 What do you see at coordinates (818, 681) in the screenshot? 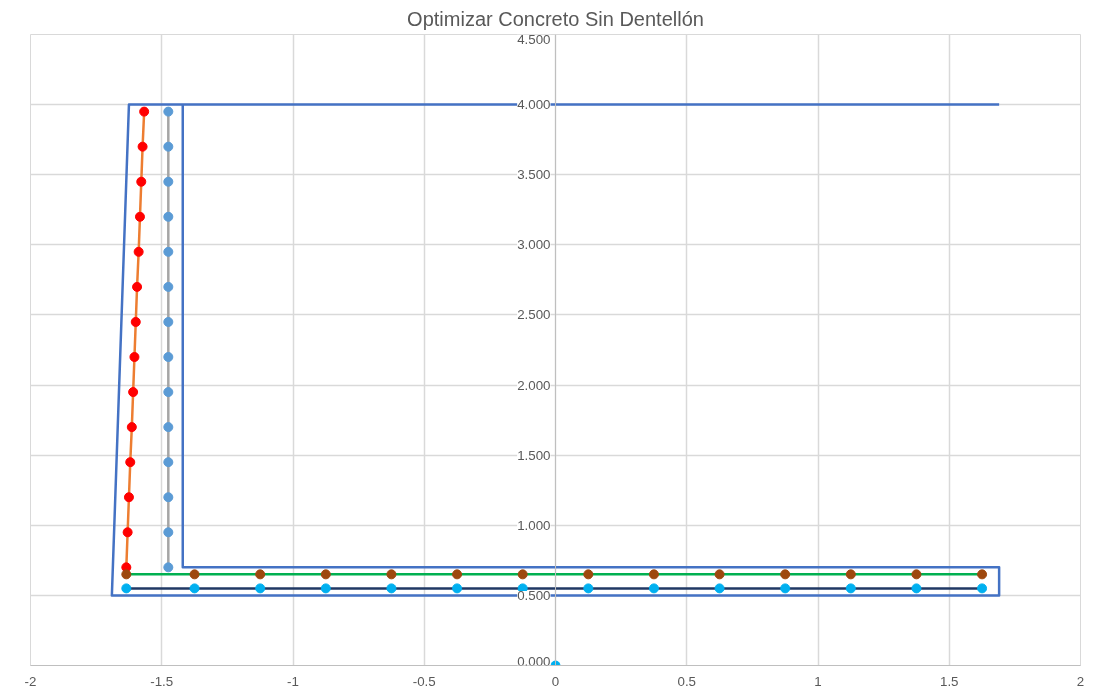
I see `x-tick-label: 1` at bounding box center [818, 681].